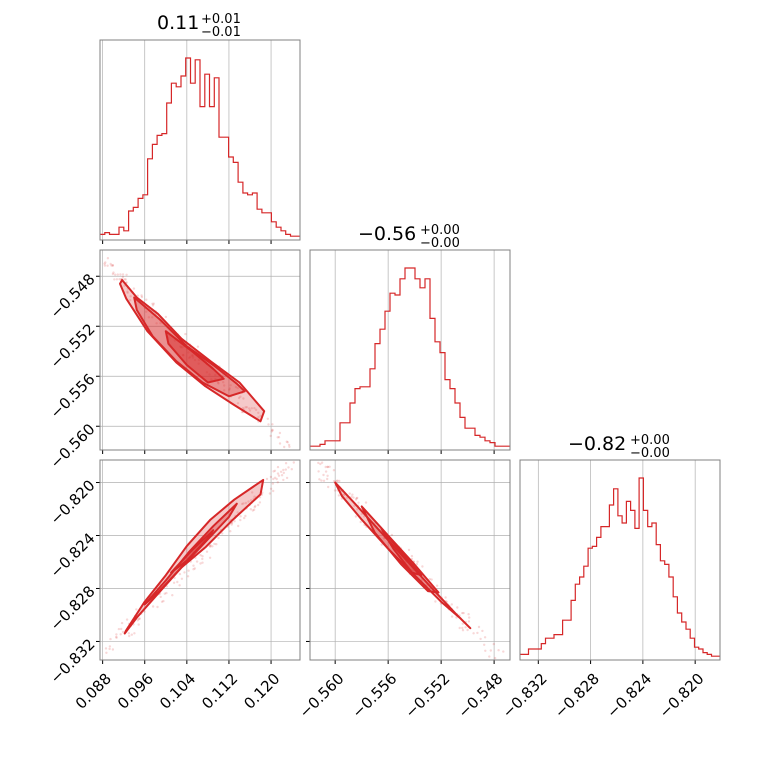  What do you see at coordinates (375, 696) in the screenshot?
I see `pair-2-1-xlabel-1: −0.556` at bounding box center [375, 696].